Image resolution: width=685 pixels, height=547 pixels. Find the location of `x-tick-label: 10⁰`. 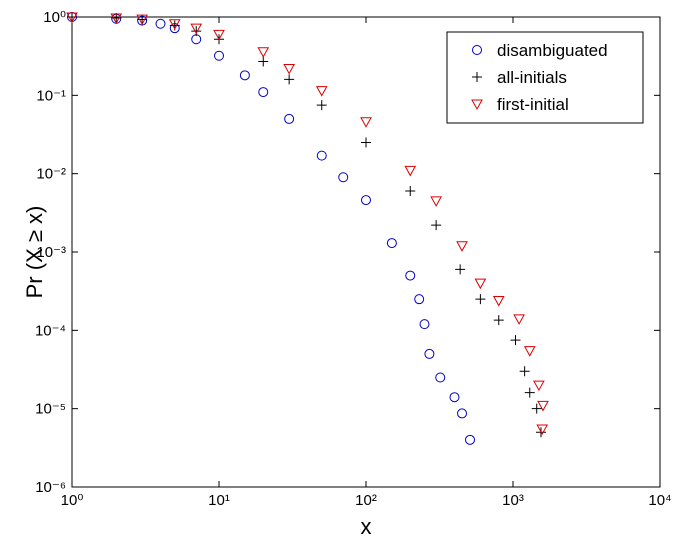

x-tick-label: 10⁰ is located at coordinates (72, 500).